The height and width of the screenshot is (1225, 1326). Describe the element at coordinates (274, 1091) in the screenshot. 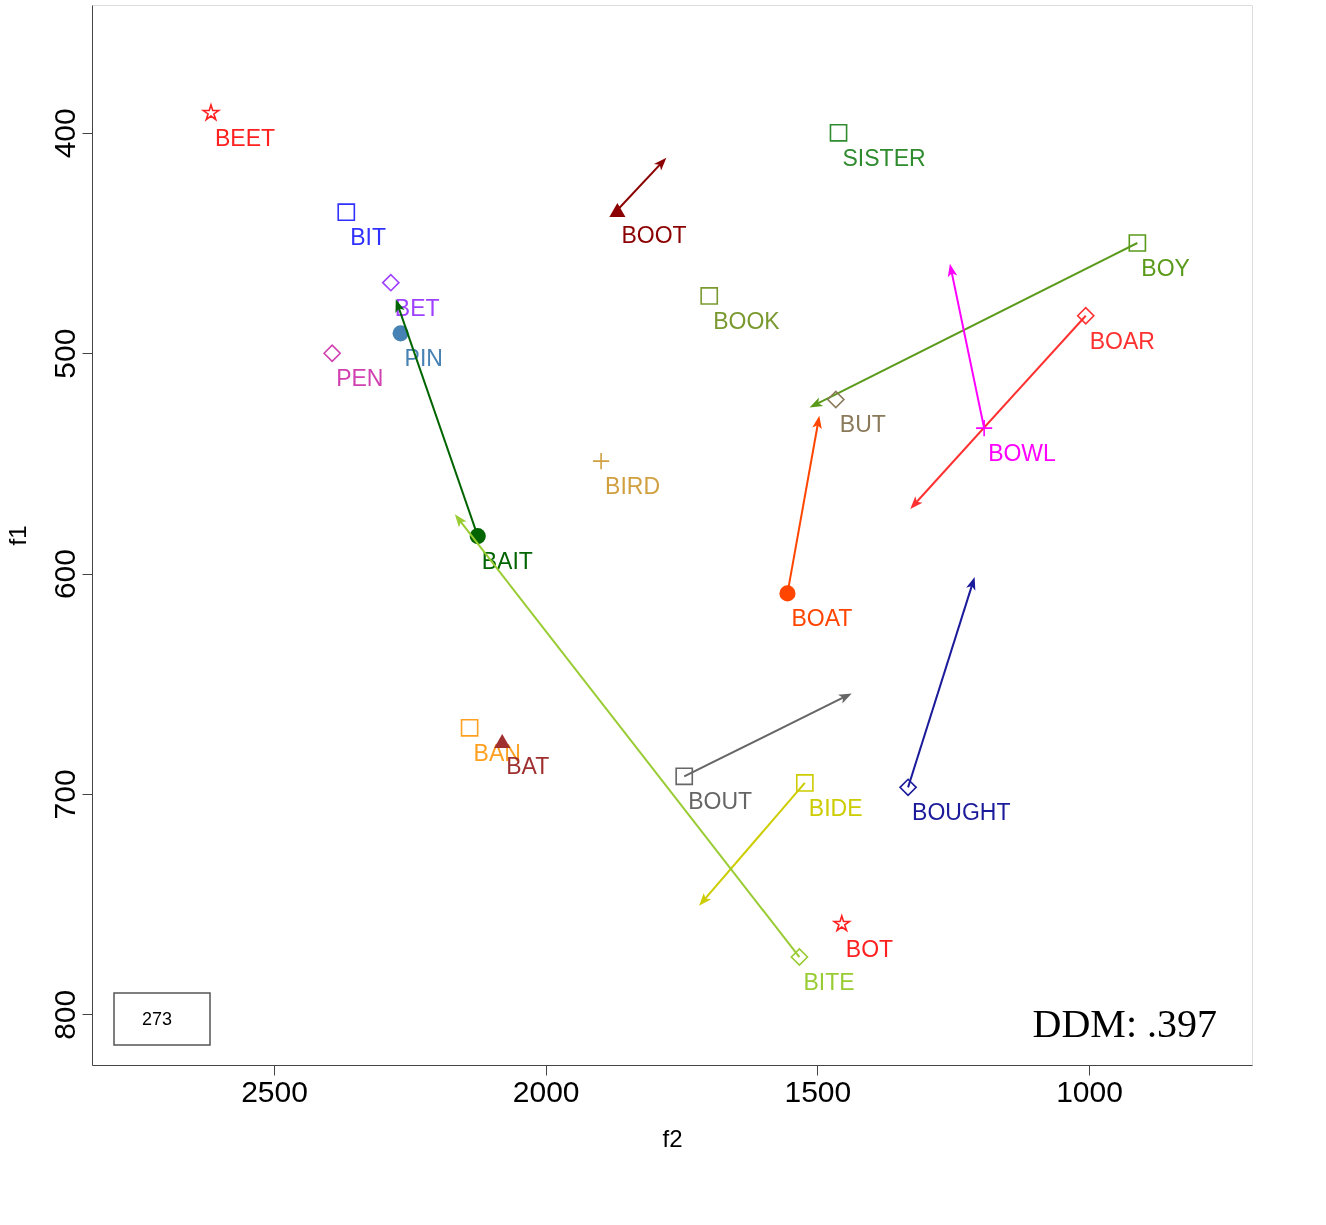

I see `x-tick-label: 2500` at that location.